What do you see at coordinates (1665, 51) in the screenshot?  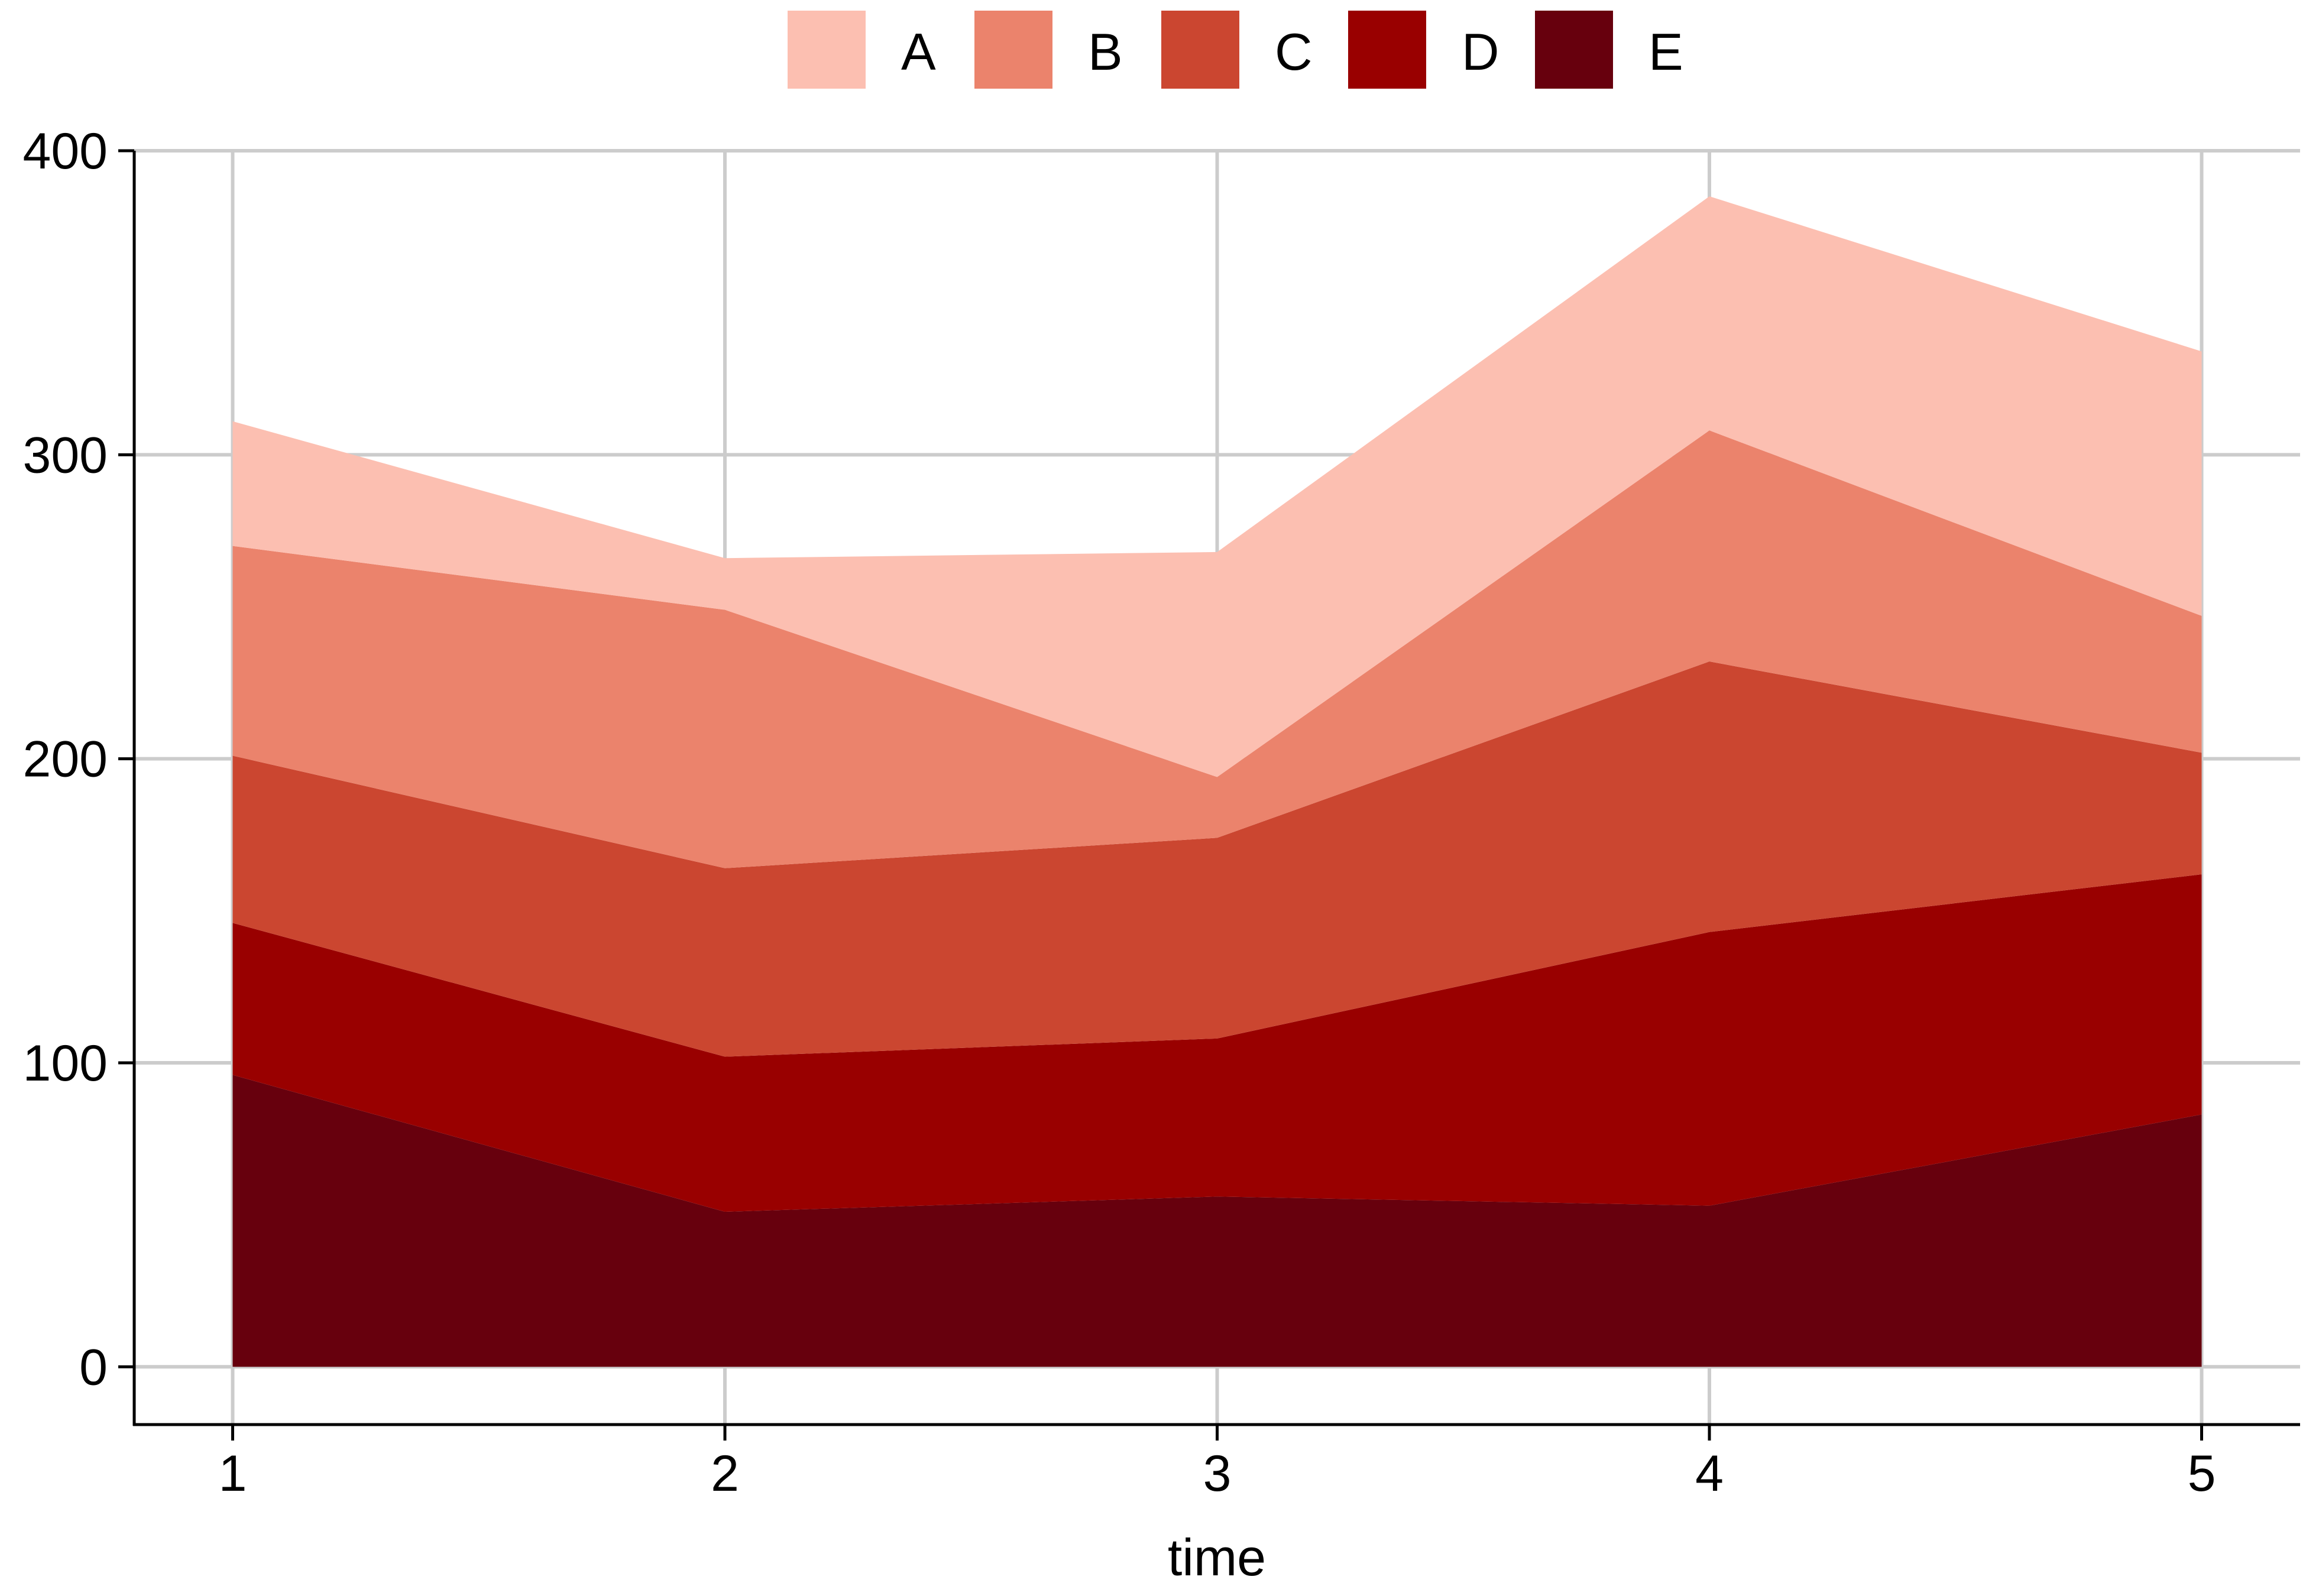 I see `legend-label-E: E` at bounding box center [1665, 51].